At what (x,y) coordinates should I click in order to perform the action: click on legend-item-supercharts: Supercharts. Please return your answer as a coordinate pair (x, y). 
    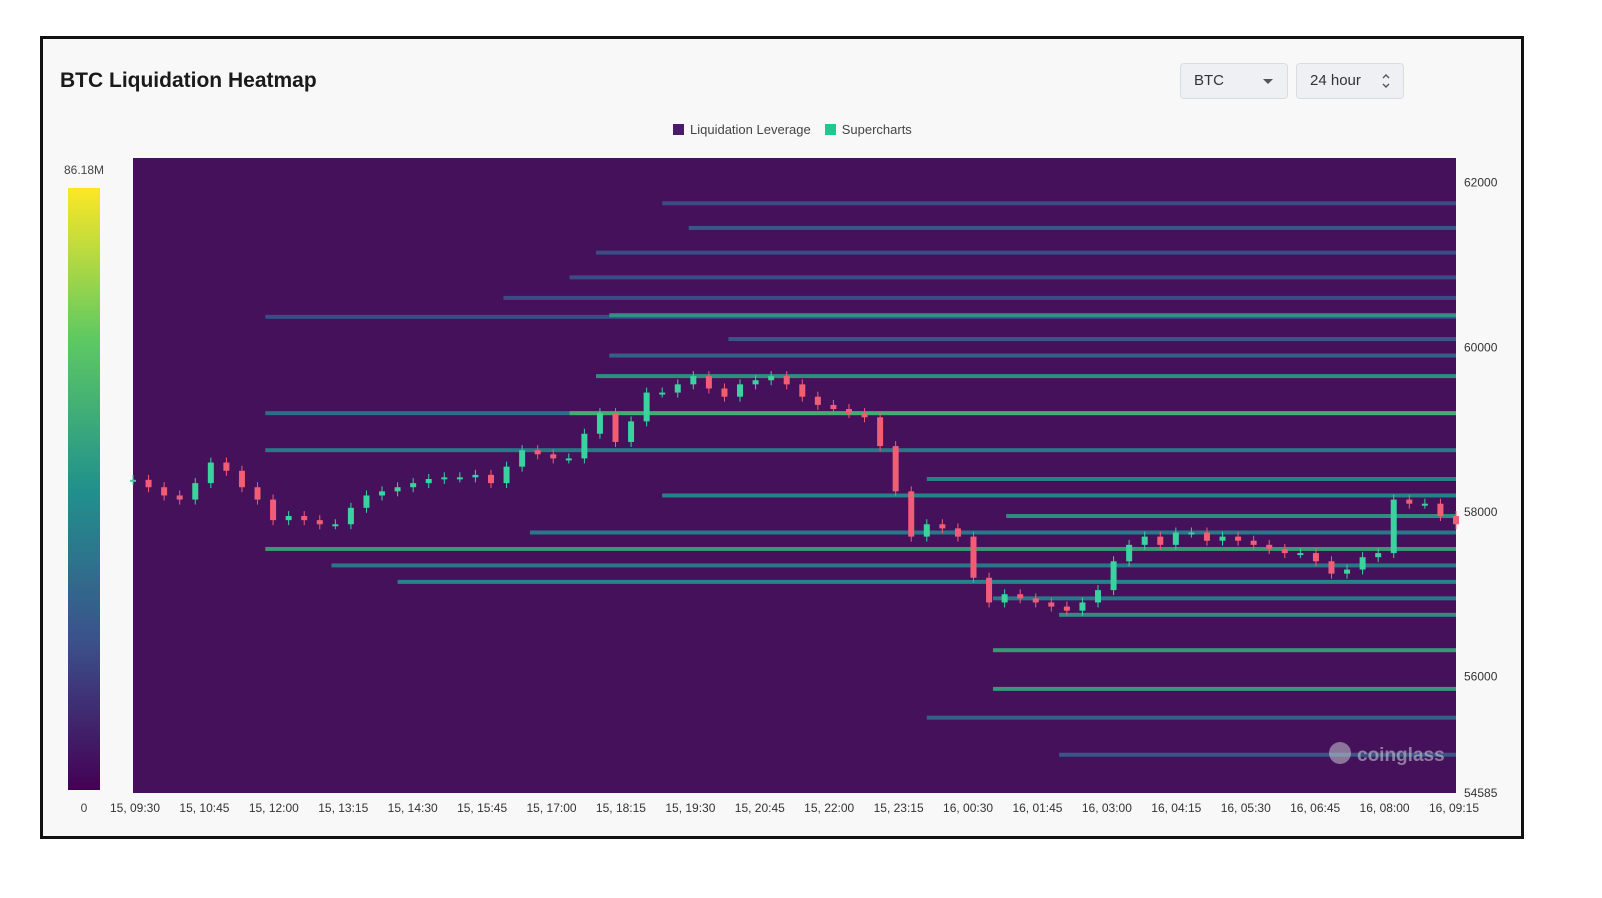
    Looking at the image, I should click on (868, 129).